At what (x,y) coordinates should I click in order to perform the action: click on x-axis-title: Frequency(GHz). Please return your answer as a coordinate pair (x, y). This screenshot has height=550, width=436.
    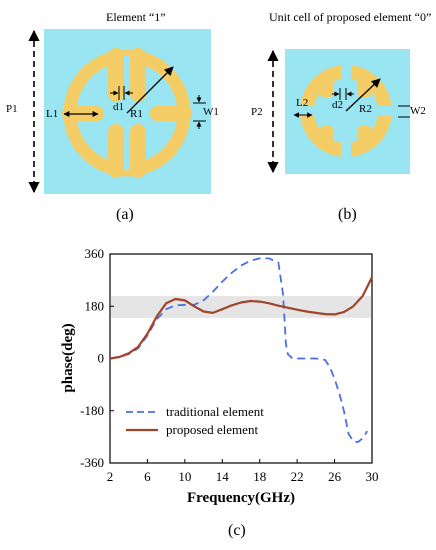
    Looking at the image, I should click on (241, 498).